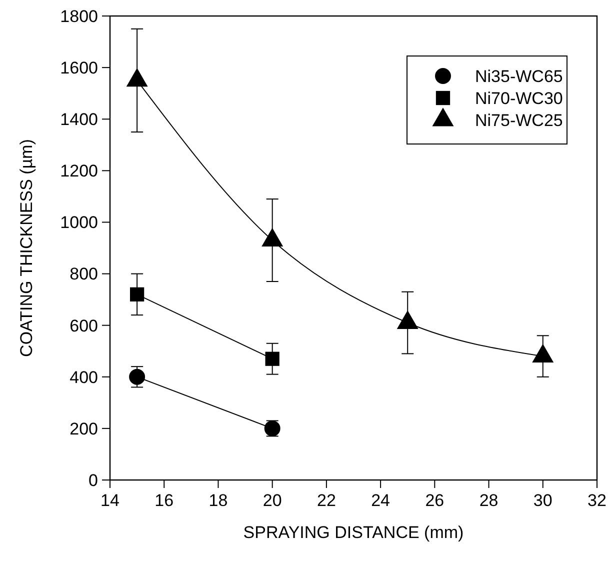 This screenshot has width=609, height=564. What do you see at coordinates (488, 500) in the screenshot?
I see `x-tick-label: 28` at bounding box center [488, 500].